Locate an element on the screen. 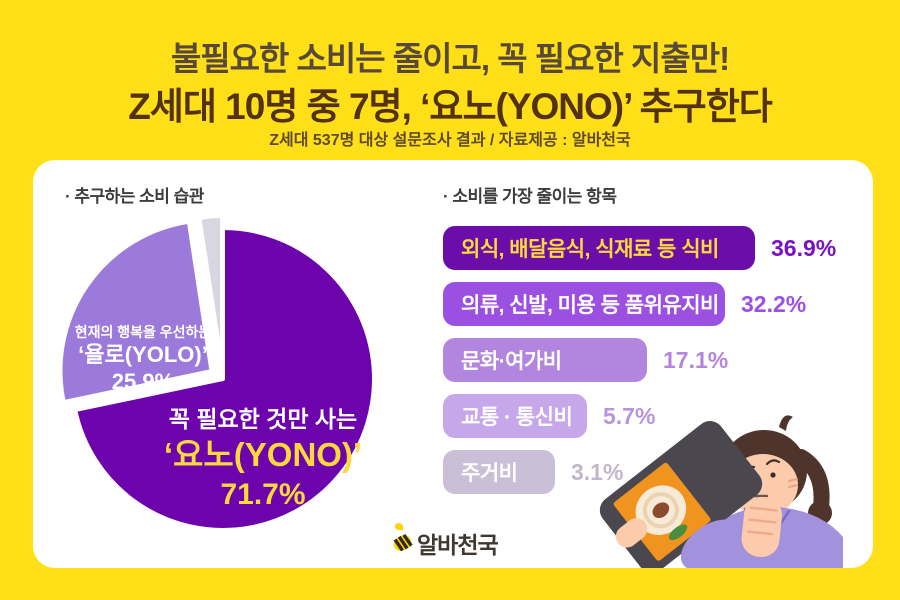  title-line2: Z세대 10명 중 7명, ‘요노(YONO)’ 추구한다 is located at coordinates (450, 106).